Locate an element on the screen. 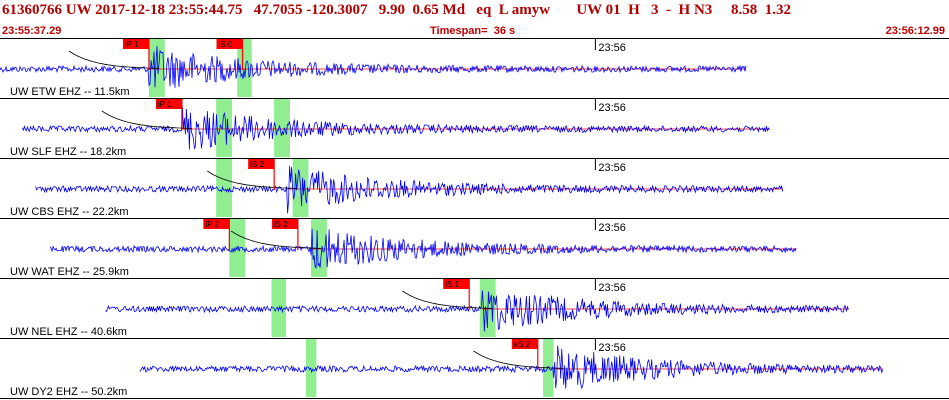  station-label: UW DY2 EHZ -- 50.2km is located at coordinates (68, 392).